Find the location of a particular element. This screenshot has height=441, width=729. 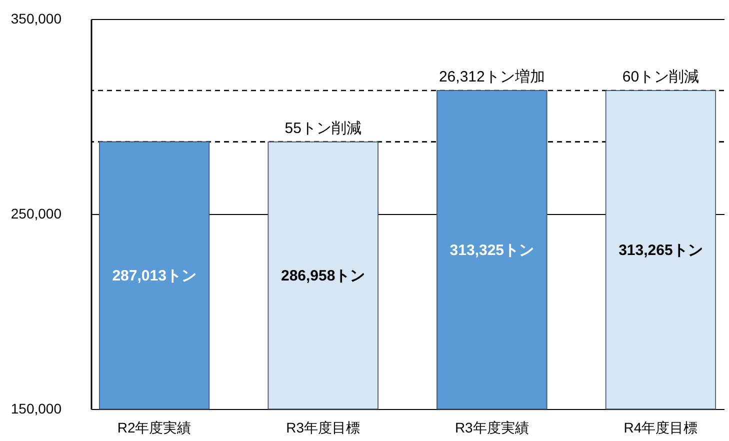

data-label: 287,013トン is located at coordinates (154, 275).